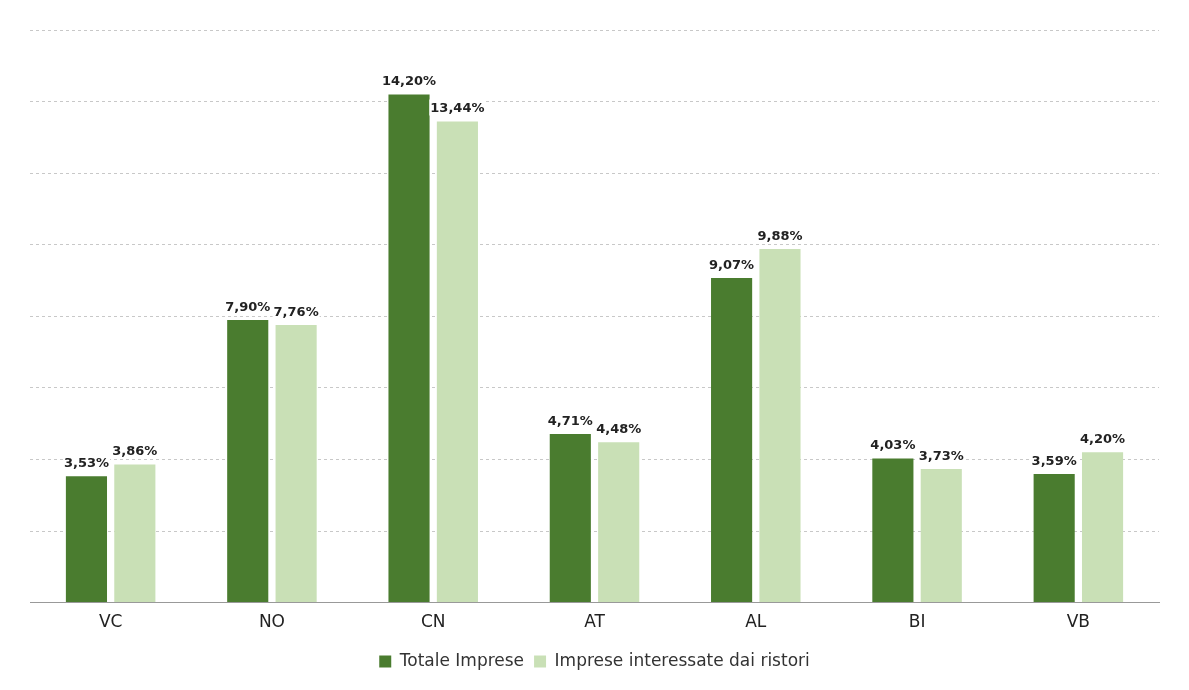 The width and height of the screenshot is (1189, 690). Describe the element at coordinates (619, 429) in the screenshot. I see `data-label: 4,48%` at that location.